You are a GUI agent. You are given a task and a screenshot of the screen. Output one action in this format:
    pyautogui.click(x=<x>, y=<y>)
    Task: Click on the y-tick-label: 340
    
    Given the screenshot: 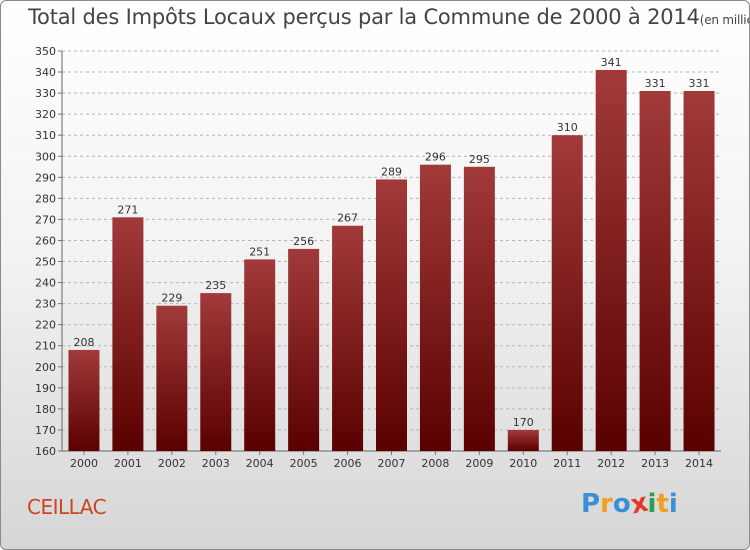 What is the action you would take?
    pyautogui.click(x=45, y=72)
    